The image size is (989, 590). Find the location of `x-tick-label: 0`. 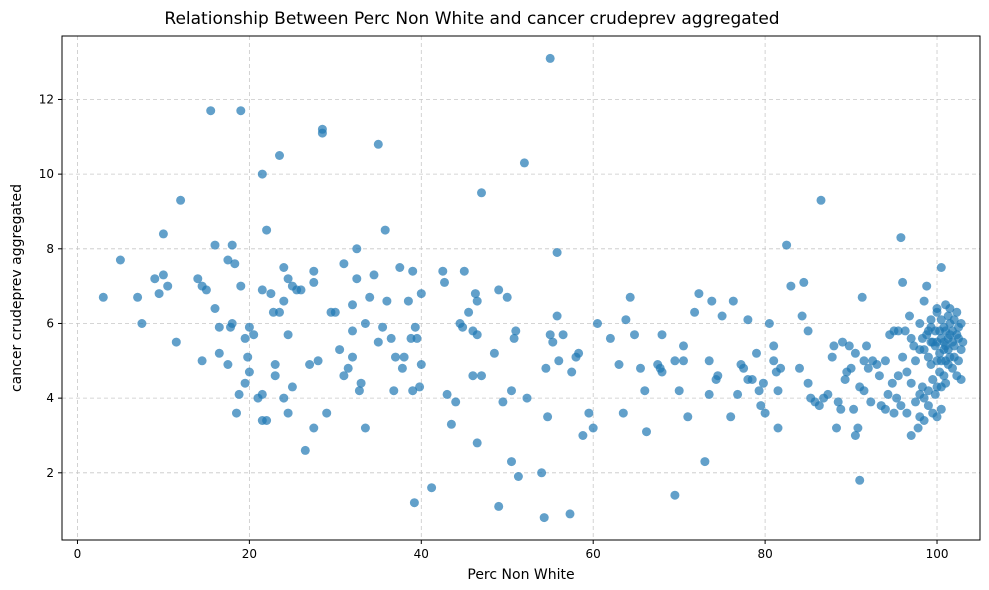

x-tick-label: 0 is located at coordinates (78, 554).